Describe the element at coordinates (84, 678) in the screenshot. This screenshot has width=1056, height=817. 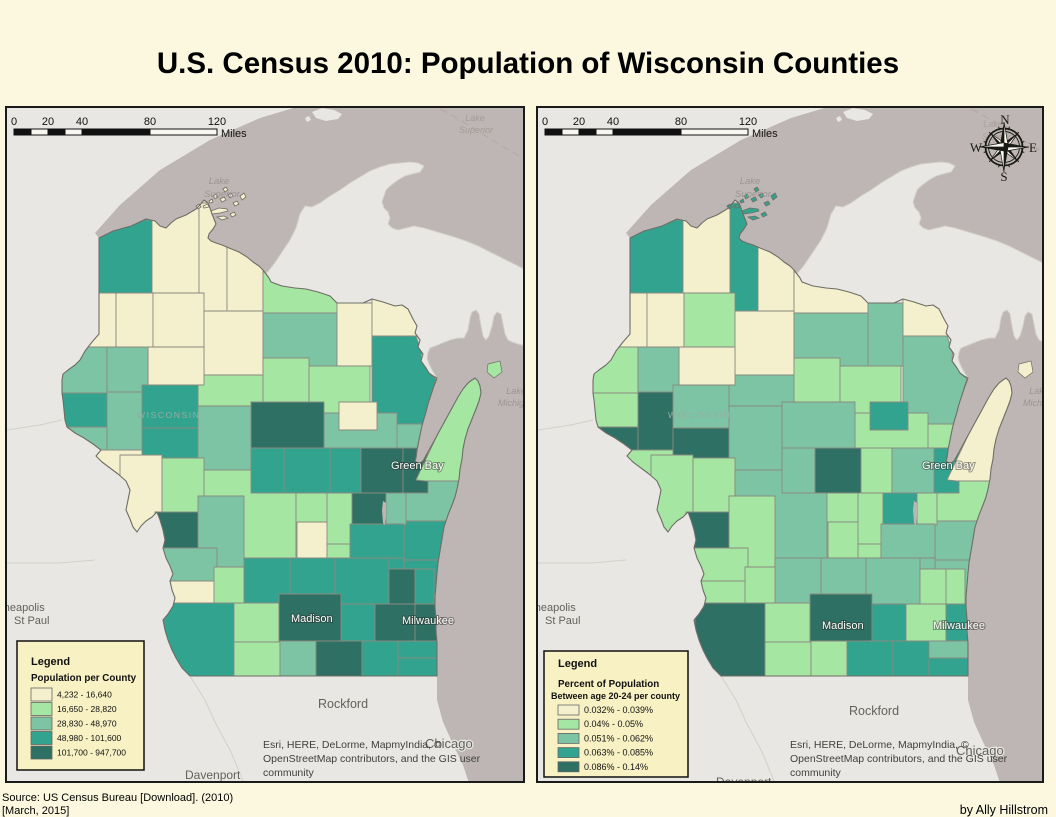
I see `svg-text: Population per County` at that location.